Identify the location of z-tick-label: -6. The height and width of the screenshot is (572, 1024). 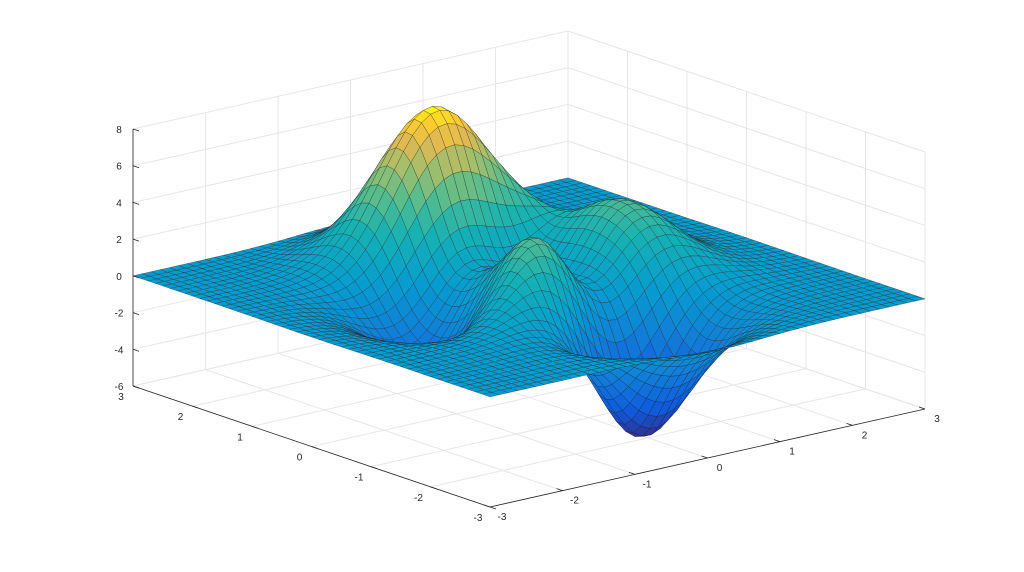
(119, 387).